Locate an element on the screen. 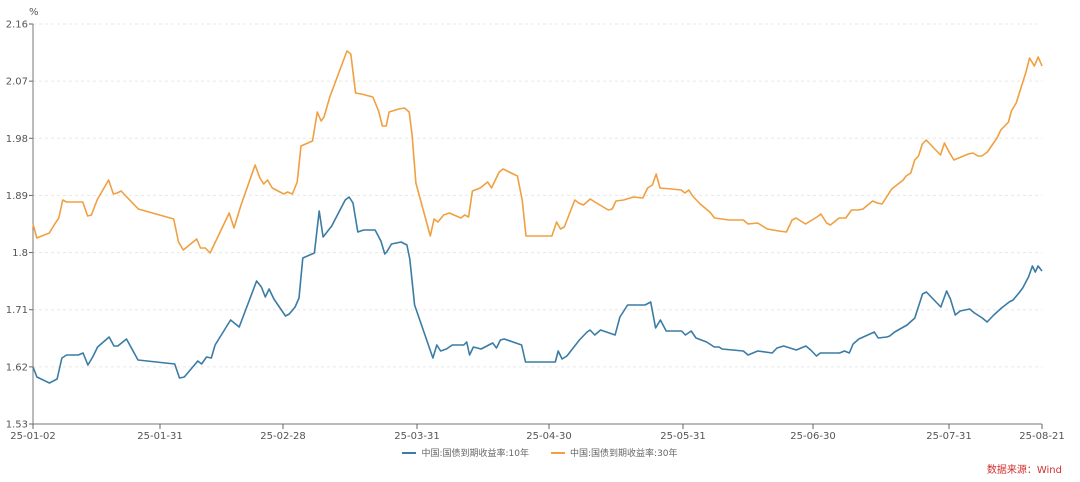 This screenshot has width=1080, height=482. legend-item-10y: 中国:国债到期收益率:10年 is located at coordinates (465, 452).